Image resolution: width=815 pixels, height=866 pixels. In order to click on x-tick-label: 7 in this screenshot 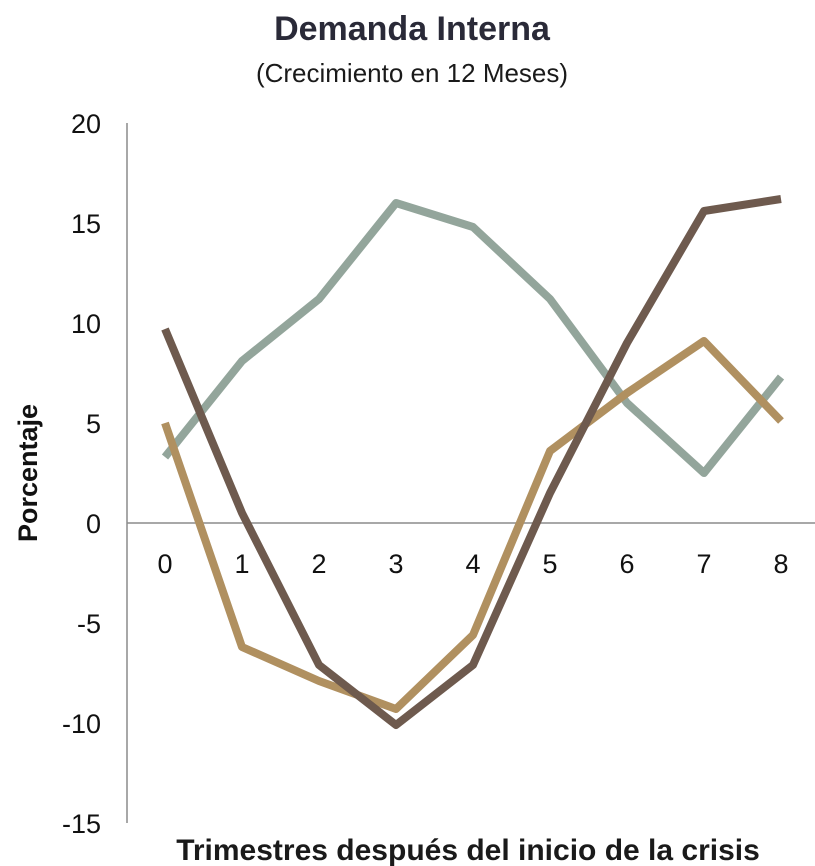, I will do `click(703, 564)`.